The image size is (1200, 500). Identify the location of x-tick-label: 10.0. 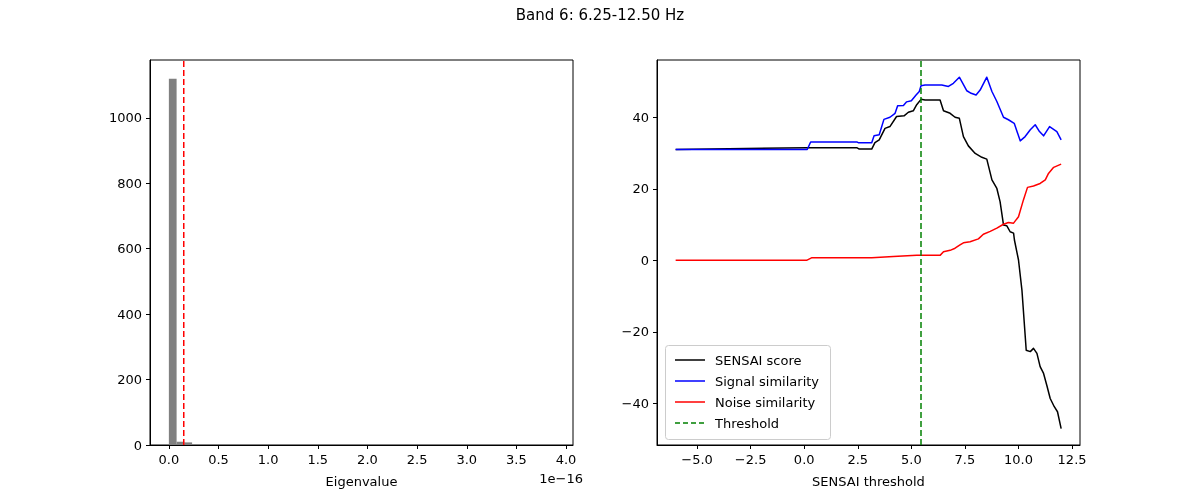
(1018, 459).